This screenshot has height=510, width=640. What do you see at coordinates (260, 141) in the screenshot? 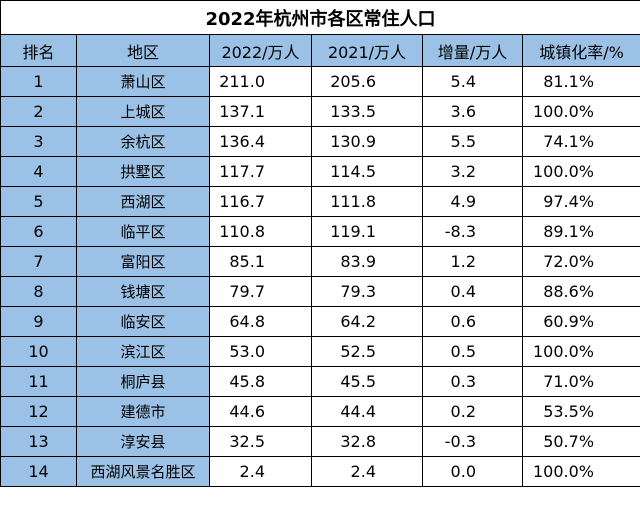
I see `cell-pop-2022: 136.4` at bounding box center [260, 141].